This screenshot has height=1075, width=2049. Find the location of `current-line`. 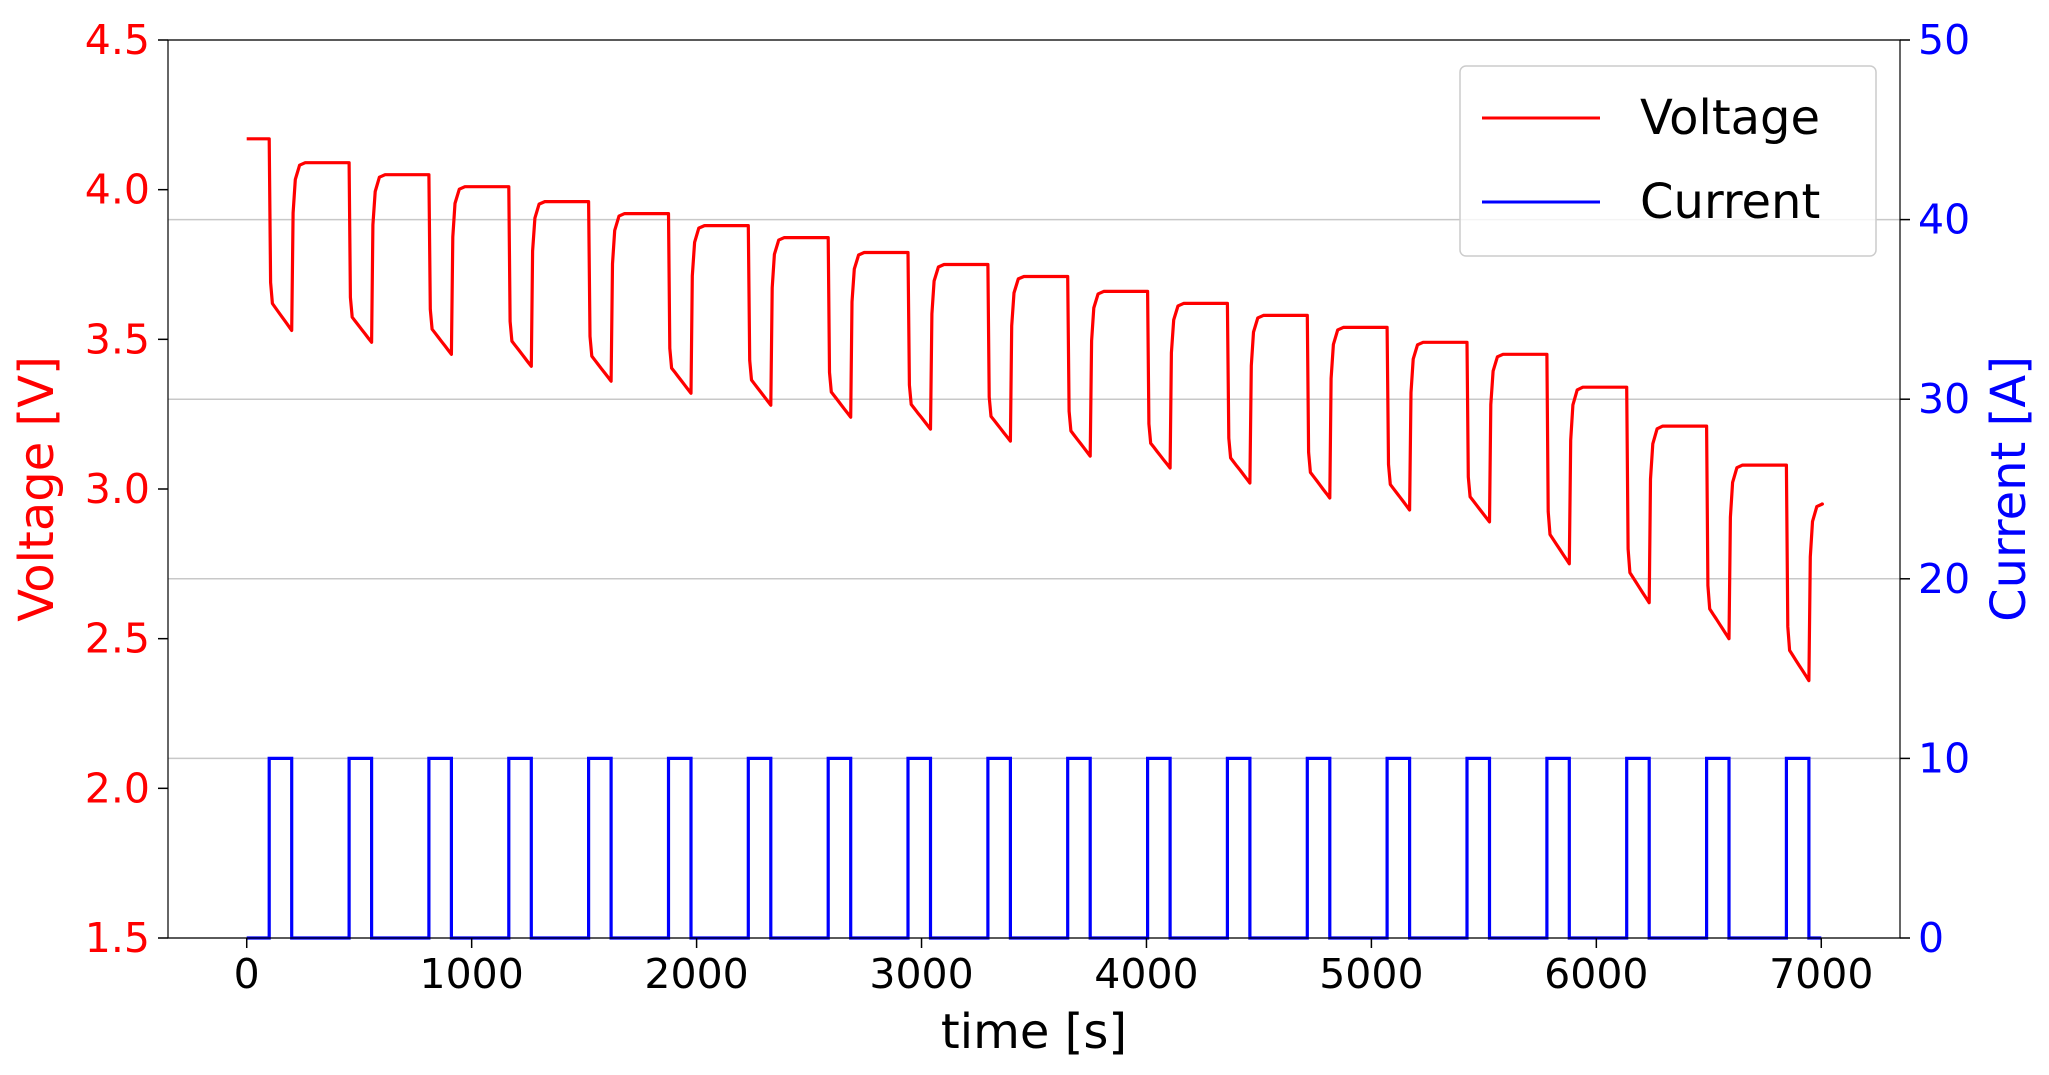

current-line is located at coordinates (1034, 848).